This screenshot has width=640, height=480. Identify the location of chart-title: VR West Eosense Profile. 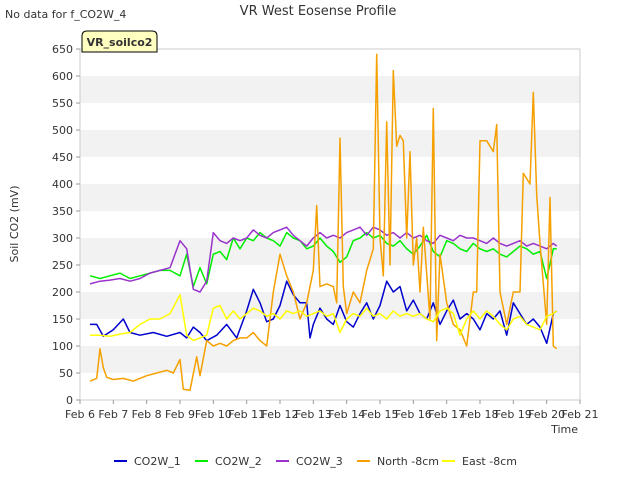
(318, 11).